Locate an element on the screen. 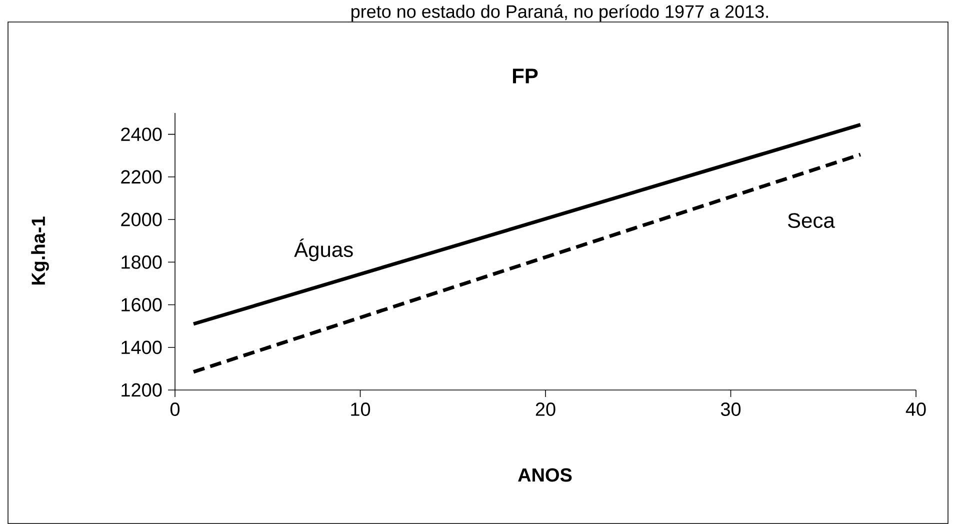  y-tick-label: 1800 is located at coordinates (142, 262).